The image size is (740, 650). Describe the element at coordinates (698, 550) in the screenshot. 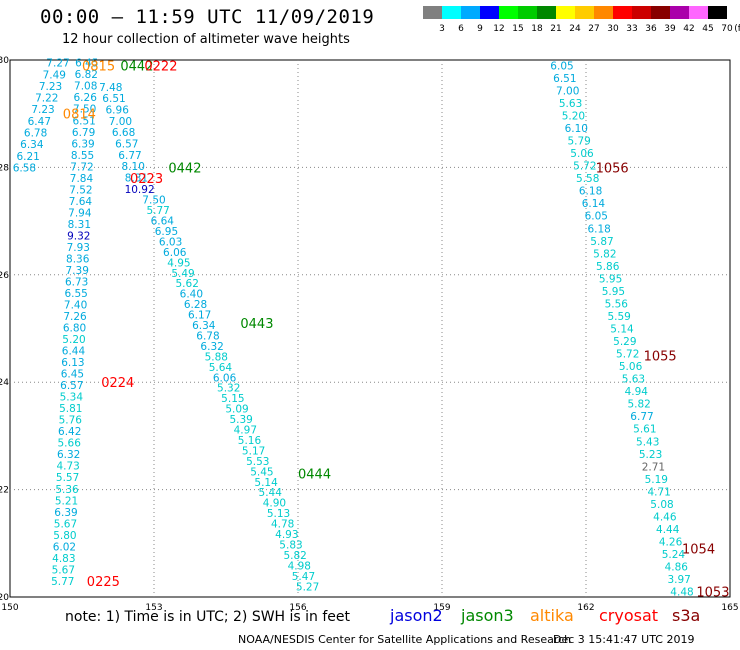

I see `pass-time-label: 1054` at that location.